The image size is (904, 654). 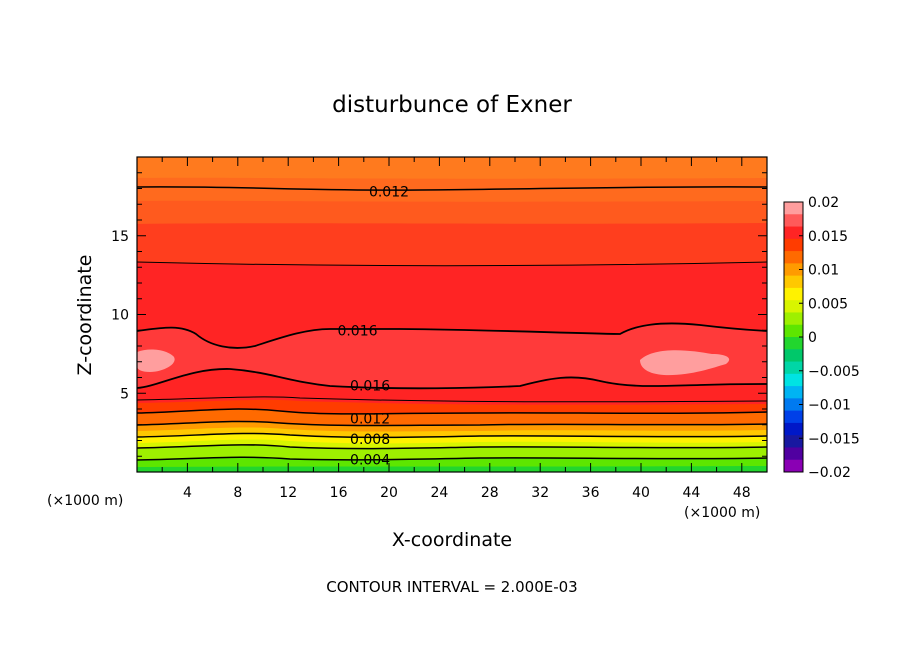 I want to click on colorbar-tick-label: 0.015, so click(x=828, y=237).